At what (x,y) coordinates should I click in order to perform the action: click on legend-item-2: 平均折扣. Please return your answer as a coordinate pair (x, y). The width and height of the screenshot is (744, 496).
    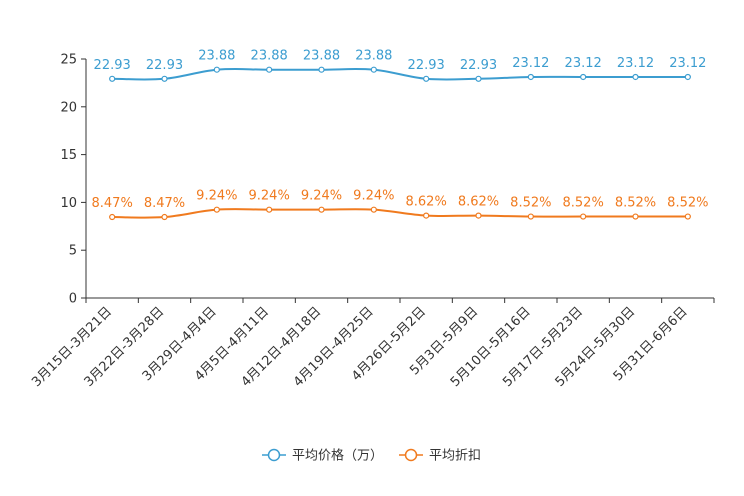
    Looking at the image, I should click on (440, 456).